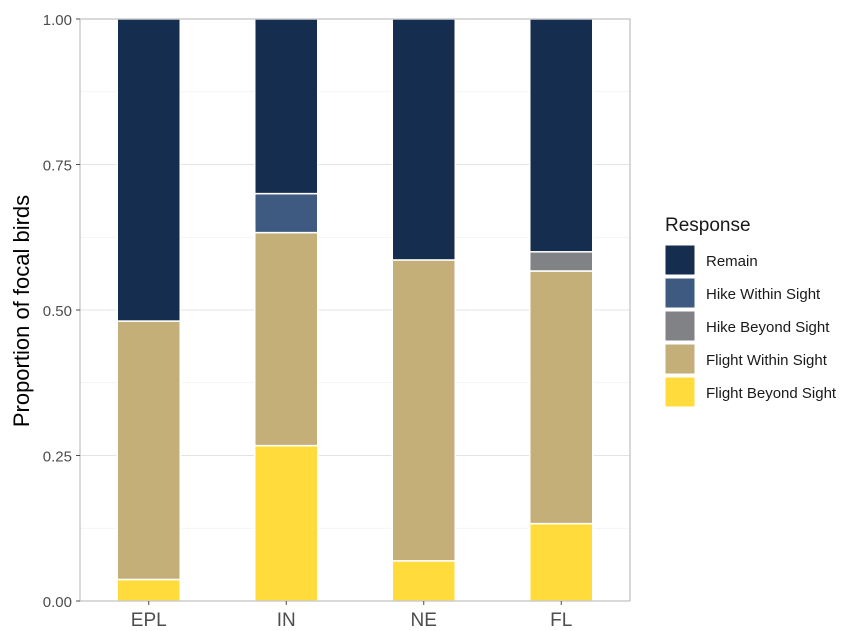  Describe the element at coordinates (768, 327) in the screenshot. I see `legend-label: Hike Beyond Sight` at that location.